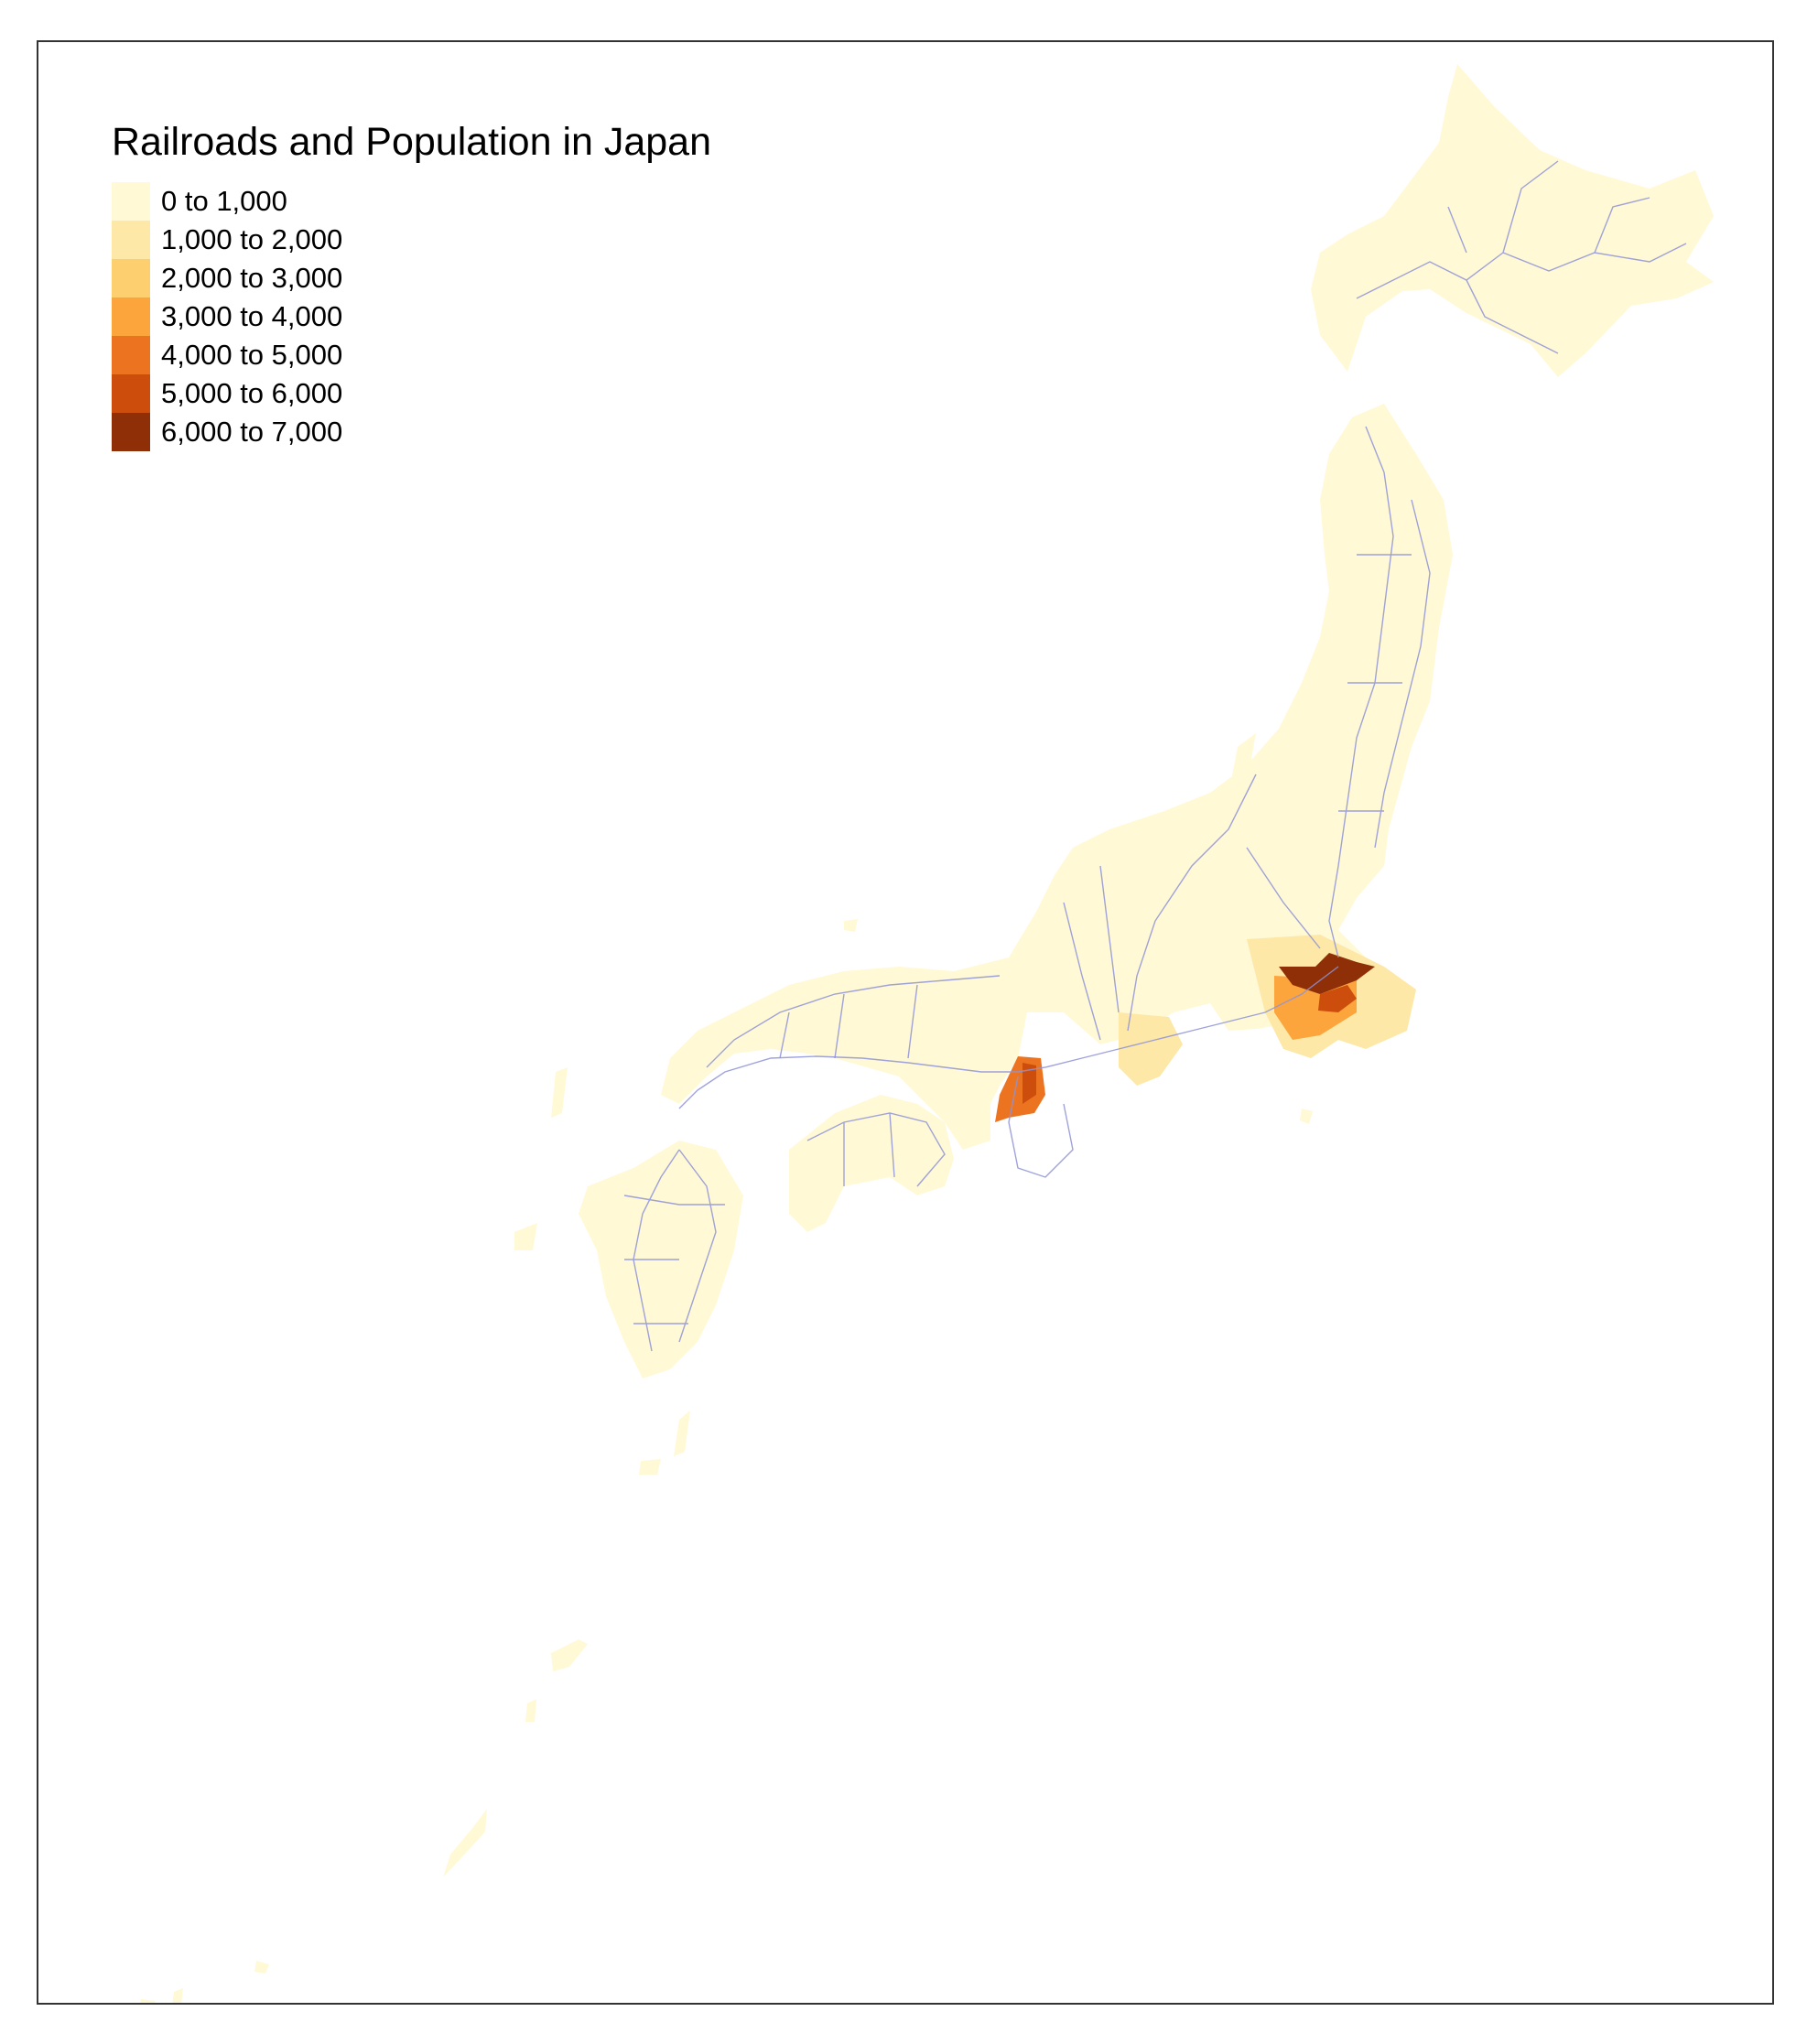  Describe the element at coordinates (224, 201) in the screenshot. I see `legend-label: 0 to 1,000` at that location.